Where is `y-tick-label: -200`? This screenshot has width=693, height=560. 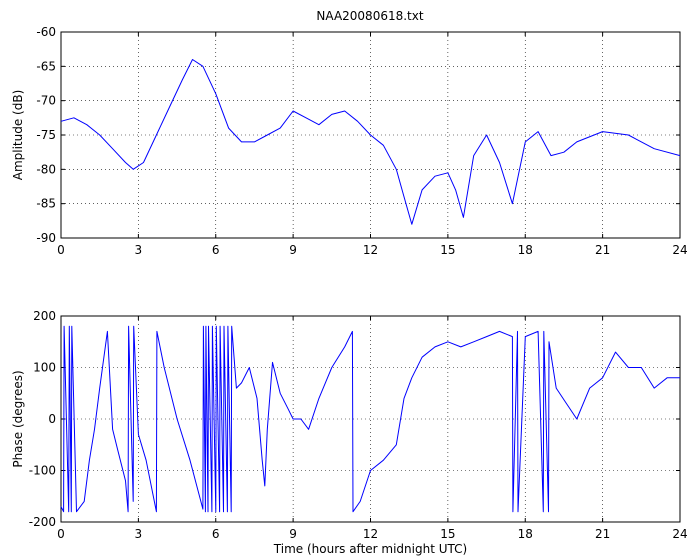 y-tick-label: -200 is located at coordinates (42, 522).